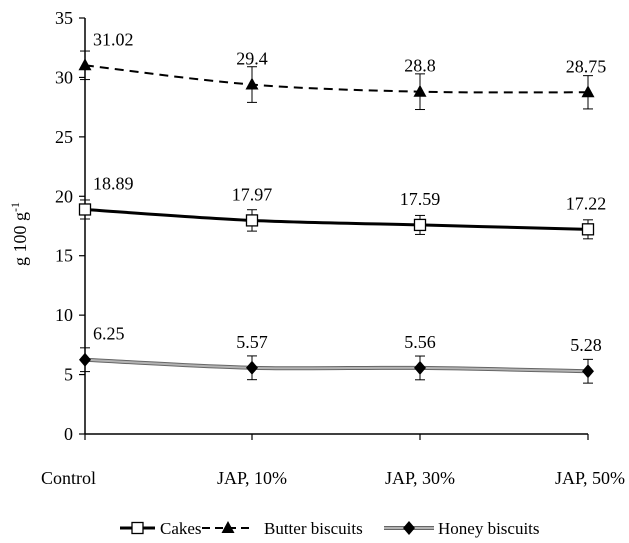  What do you see at coordinates (420, 66) in the screenshot?
I see `data-label: 28.8` at bounding box center [420, 66].